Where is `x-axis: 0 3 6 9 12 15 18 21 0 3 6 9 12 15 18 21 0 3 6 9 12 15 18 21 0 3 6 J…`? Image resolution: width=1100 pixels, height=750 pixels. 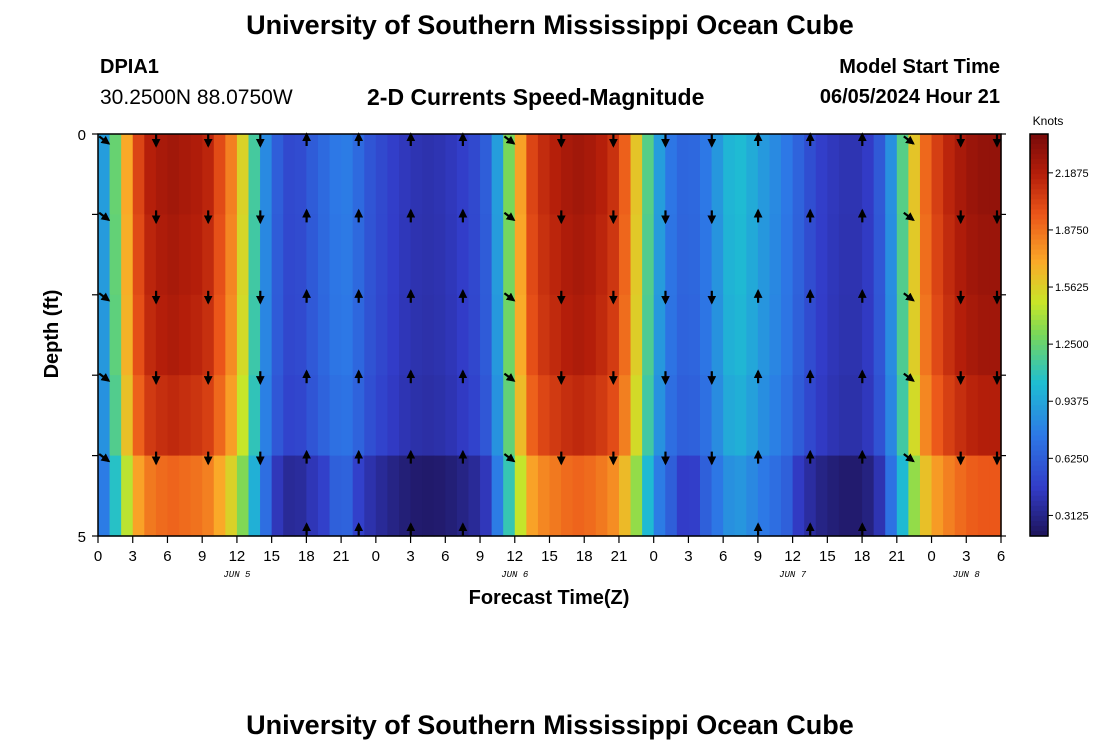 x-axis: 0 3 6 9 12 15 18 21 0 3 6 9 12 15 18 21 0 3 6 9 12 15 18 21 0 3 6 J… is located at coordinates (549, 558).